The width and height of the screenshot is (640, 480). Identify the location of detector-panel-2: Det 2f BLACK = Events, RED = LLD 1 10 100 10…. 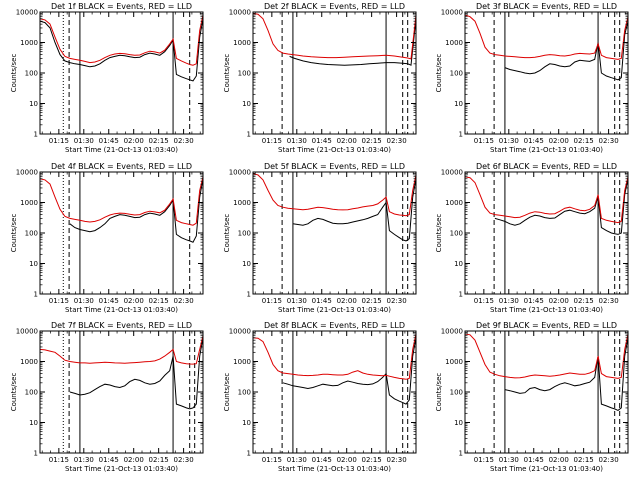
(320, 78).